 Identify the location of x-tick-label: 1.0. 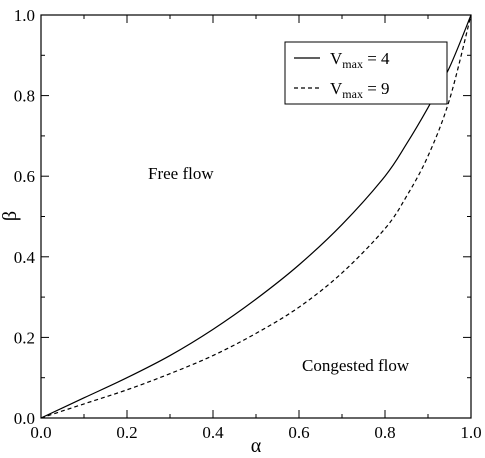
(470, 432).